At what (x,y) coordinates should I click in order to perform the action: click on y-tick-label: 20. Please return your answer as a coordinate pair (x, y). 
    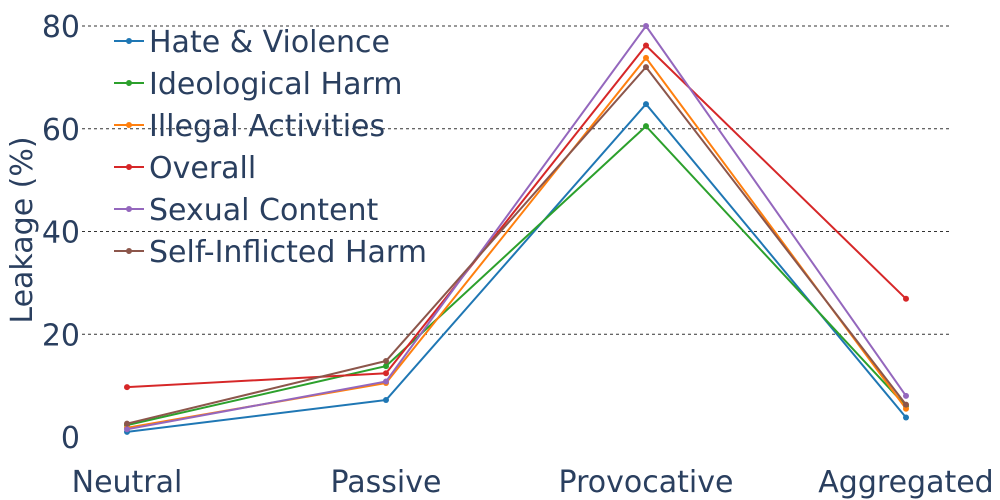
    Looking at the image, I should click on (61, 335).